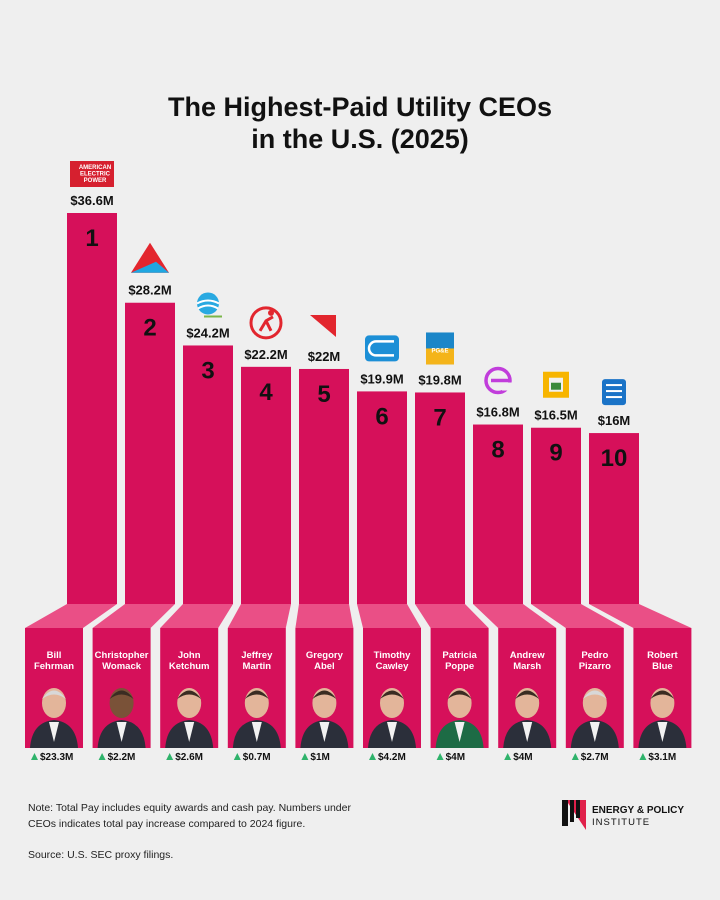  I want to click on svg-text: POWER, so click(95, 181).